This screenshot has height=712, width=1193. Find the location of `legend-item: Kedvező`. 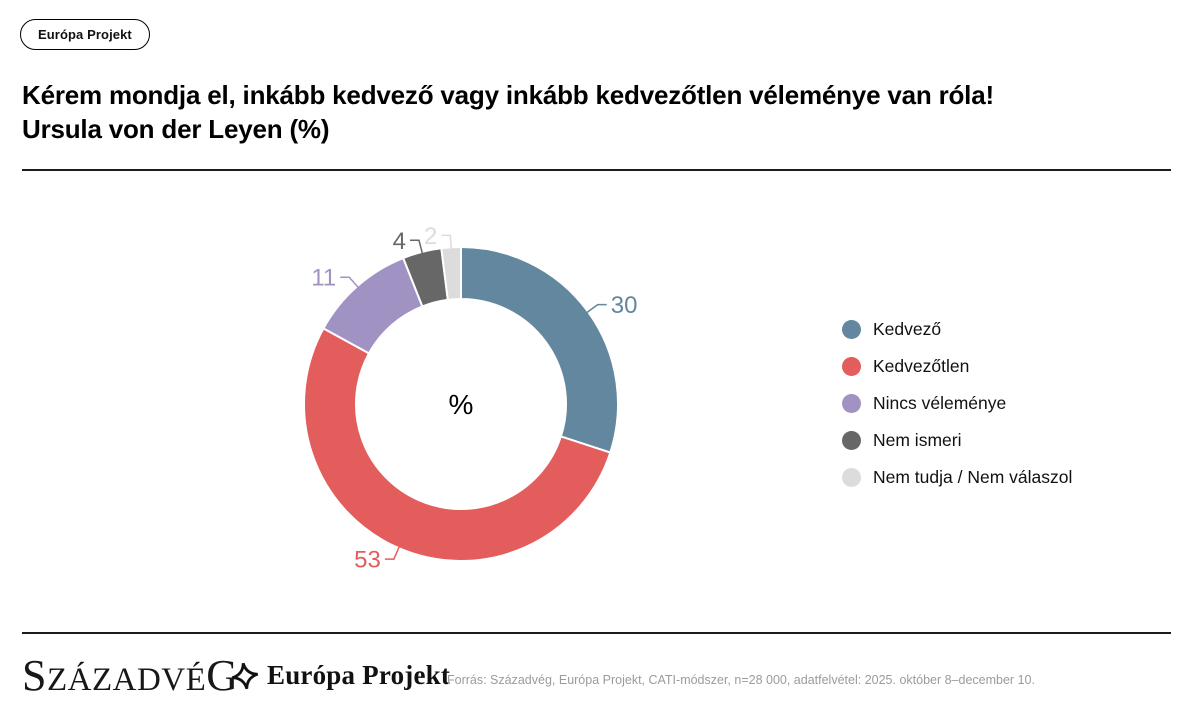

legend-item: Kedvező is located at coordinates (957, 329).